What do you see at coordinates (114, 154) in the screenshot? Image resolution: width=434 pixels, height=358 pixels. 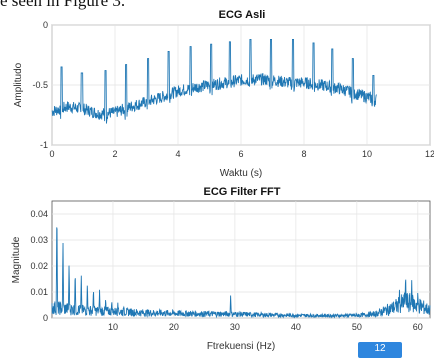 I see `x-tick-label: 2` at bounding box center [114, 154].